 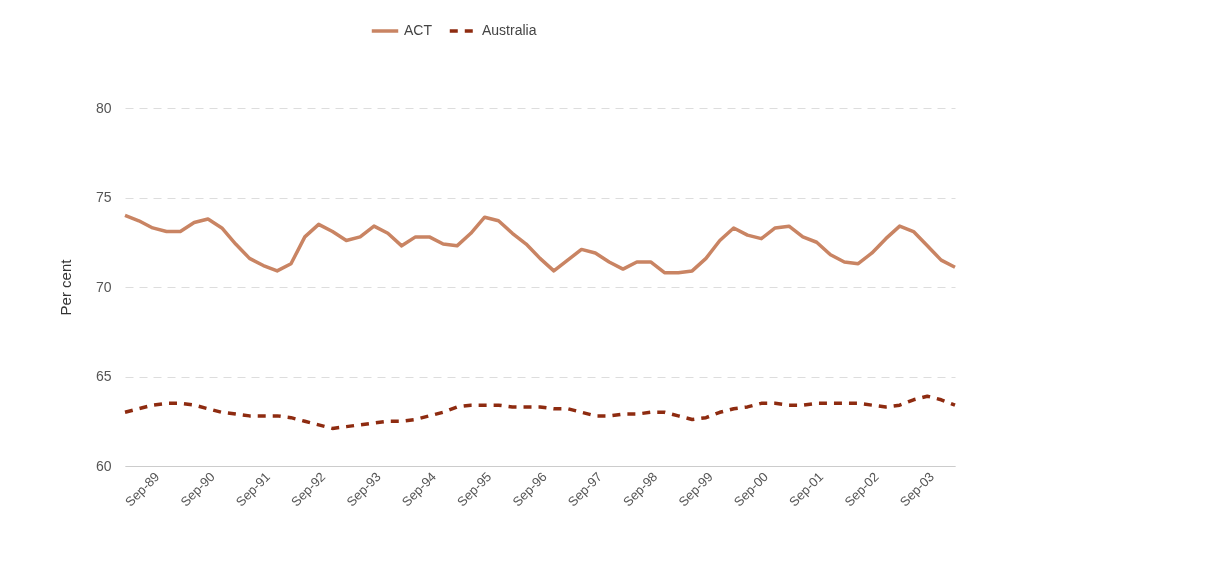 What do you see at coordinates (103, 286) in the screenshot?
I see `y-tick-label: 70` at bounding box center [103, 286].